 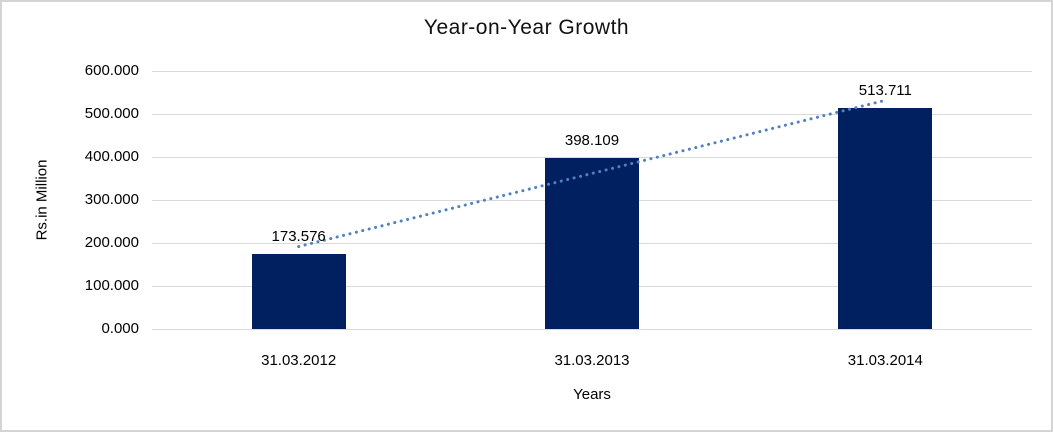 What do you see at coordinates (298, 237) in the screenshot?
I see `bar-data-label: 173.576` at bounding box center [298, 237].